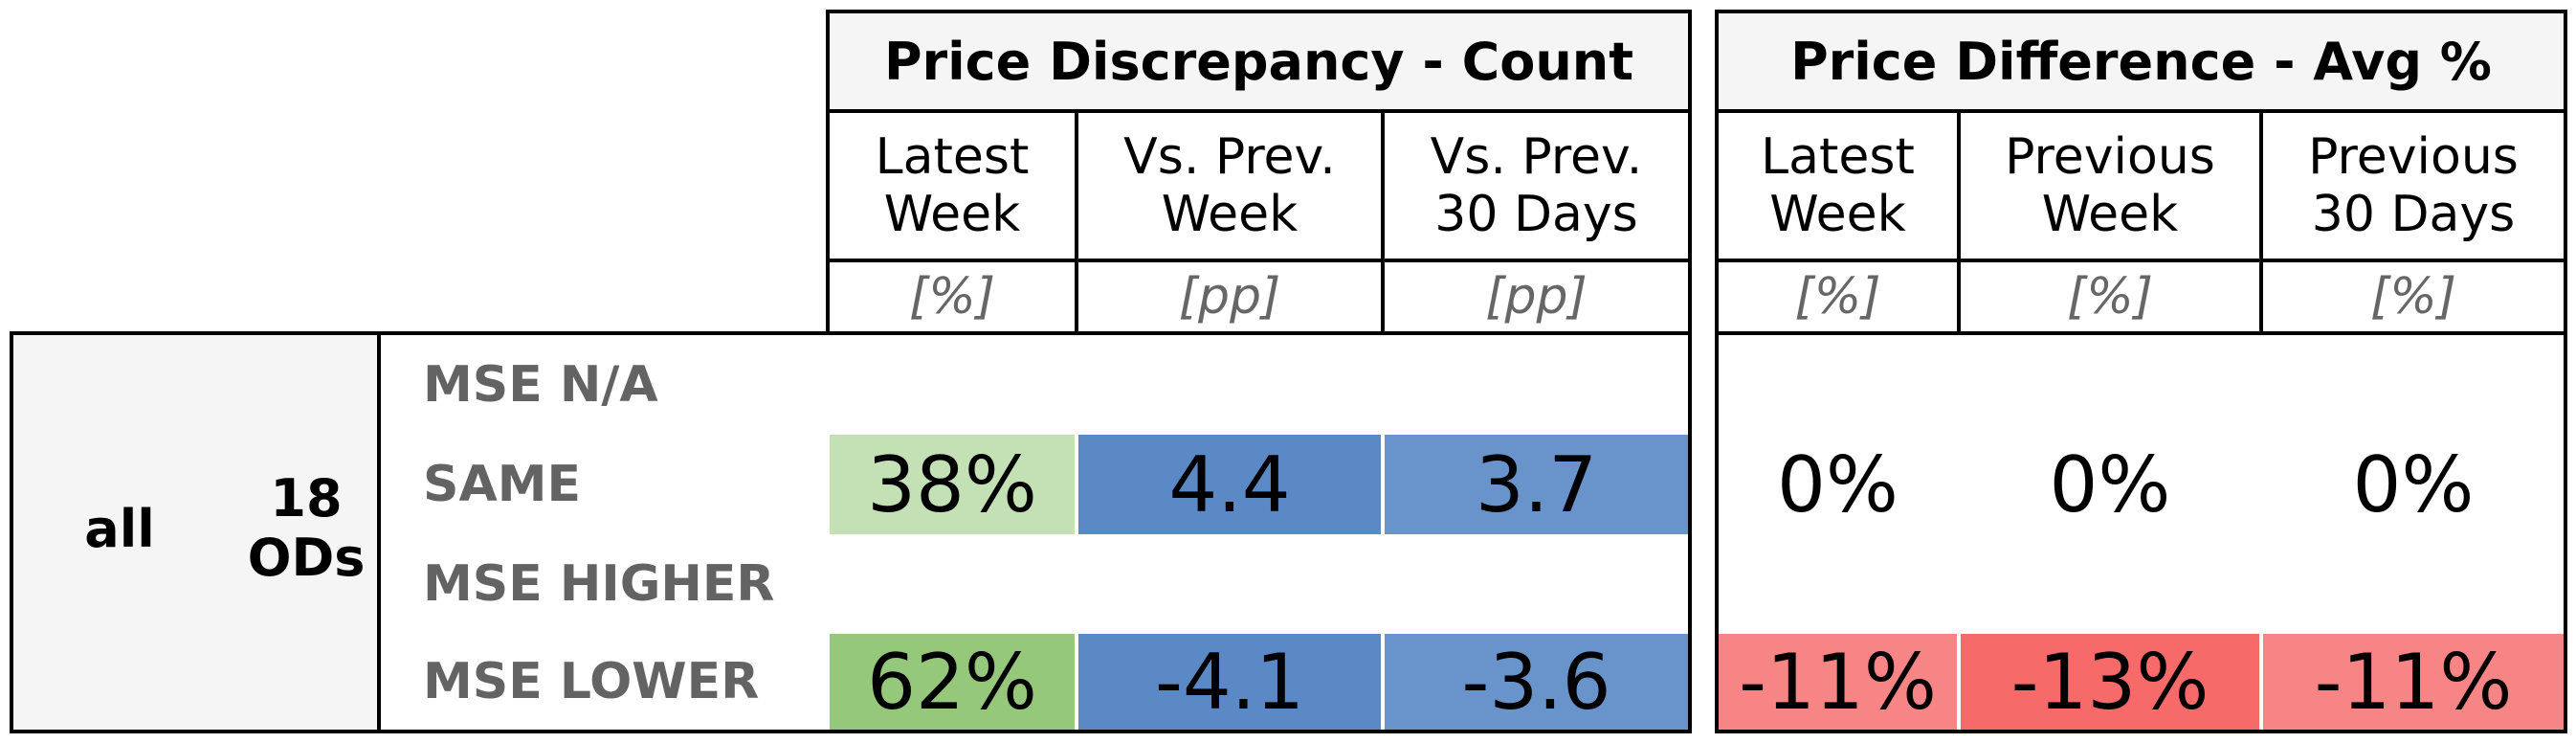 The width and height of the screenshot is (2576, 743). I want to click on cell-mse-na-latest-week-avg, so click(1838, 385).